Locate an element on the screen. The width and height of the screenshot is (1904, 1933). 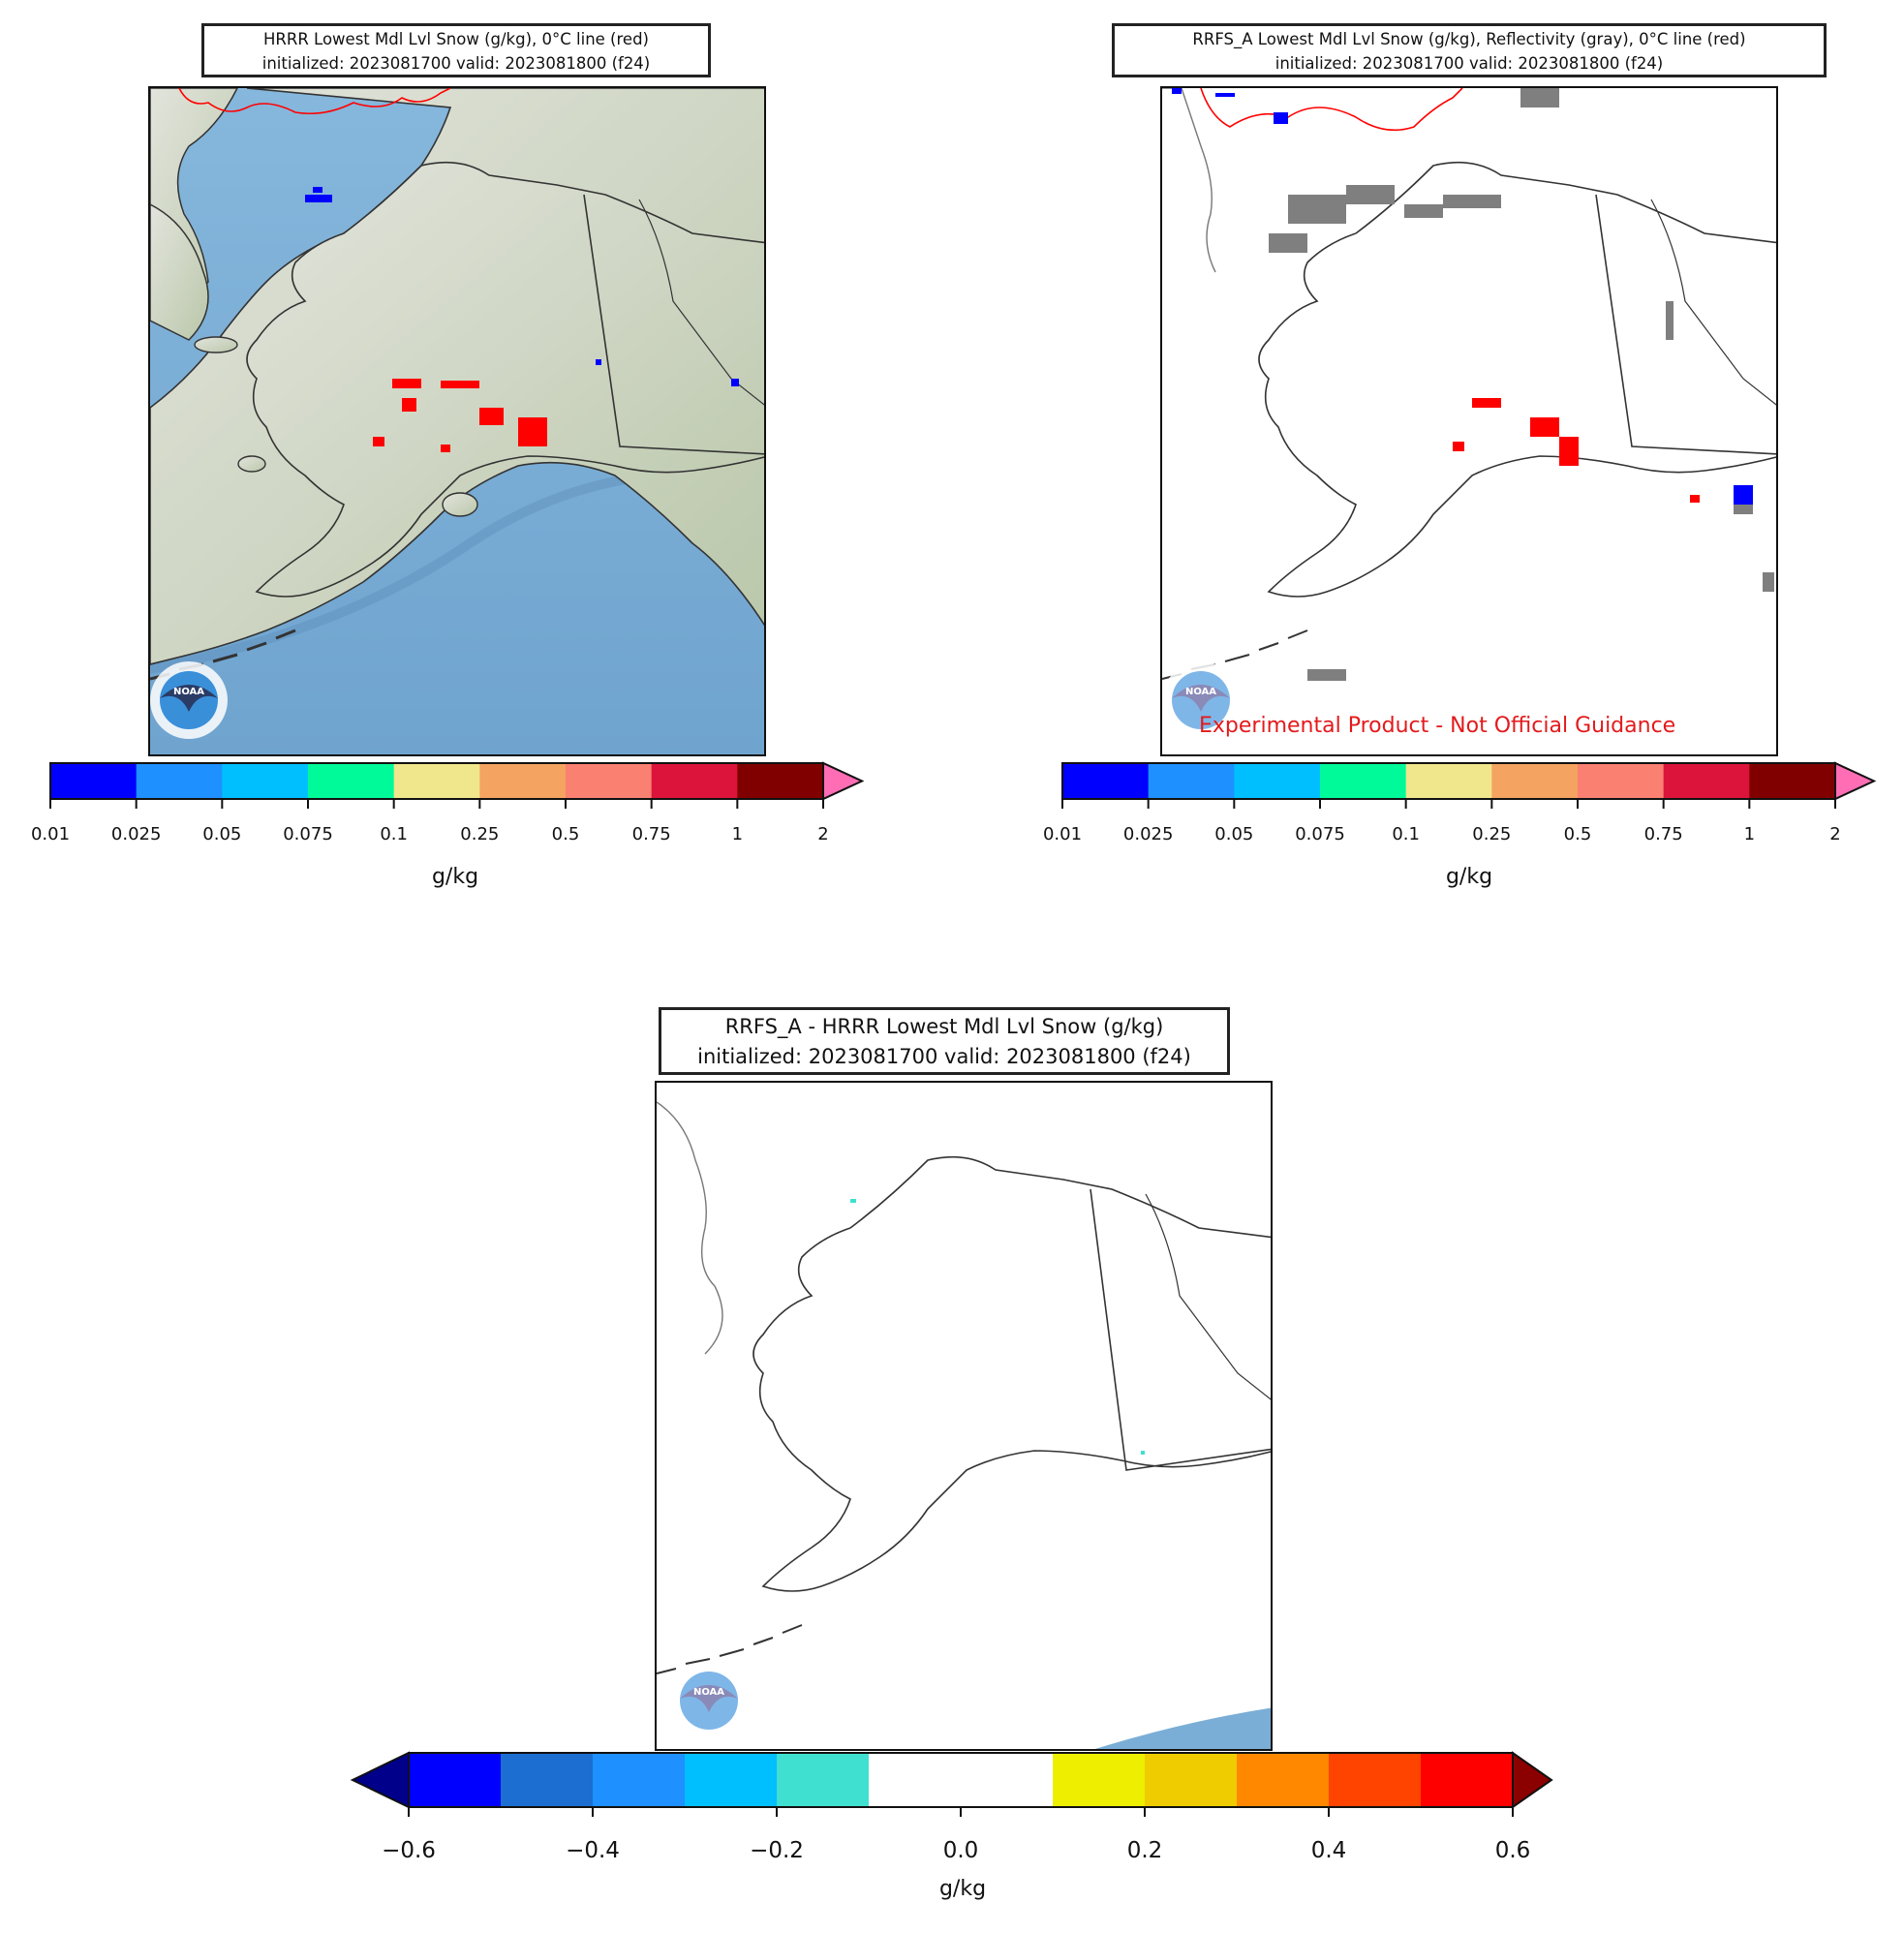
rrfs-map-canvas: NOAA is located at coordinates (1469, 414).